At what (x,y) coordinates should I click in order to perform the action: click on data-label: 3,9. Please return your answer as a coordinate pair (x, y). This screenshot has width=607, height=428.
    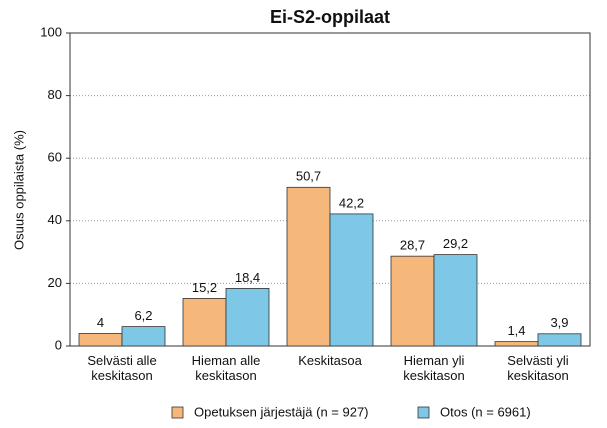
    Looking at the image, I should click on (559, 322).